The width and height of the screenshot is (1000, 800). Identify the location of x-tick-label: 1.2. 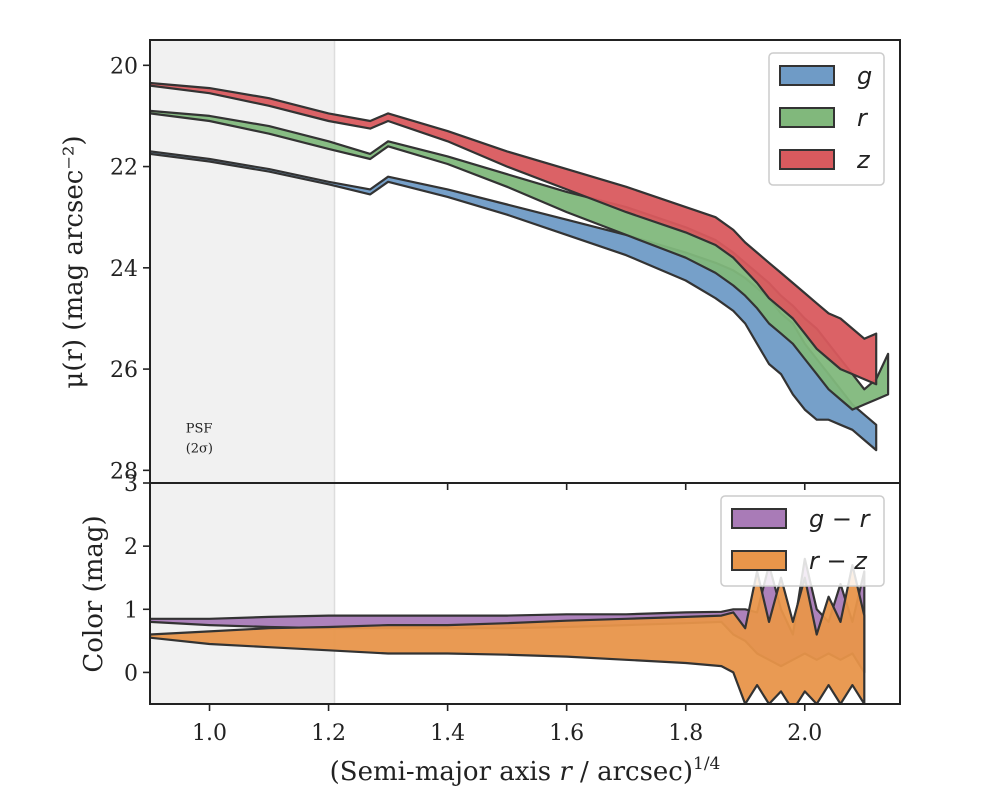
(328, 733).